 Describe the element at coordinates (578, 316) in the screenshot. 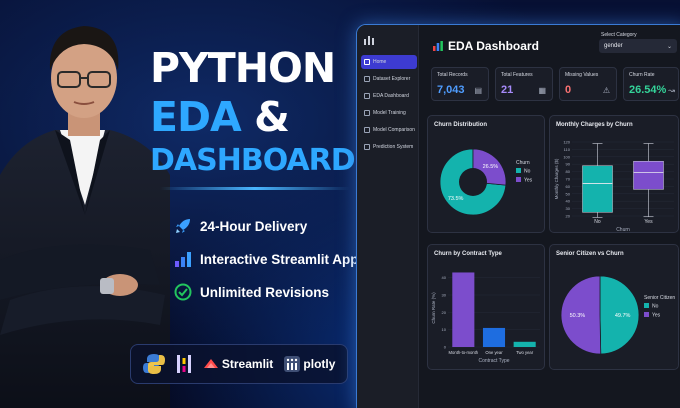

I see `slice-label: 50.3%` at that location.